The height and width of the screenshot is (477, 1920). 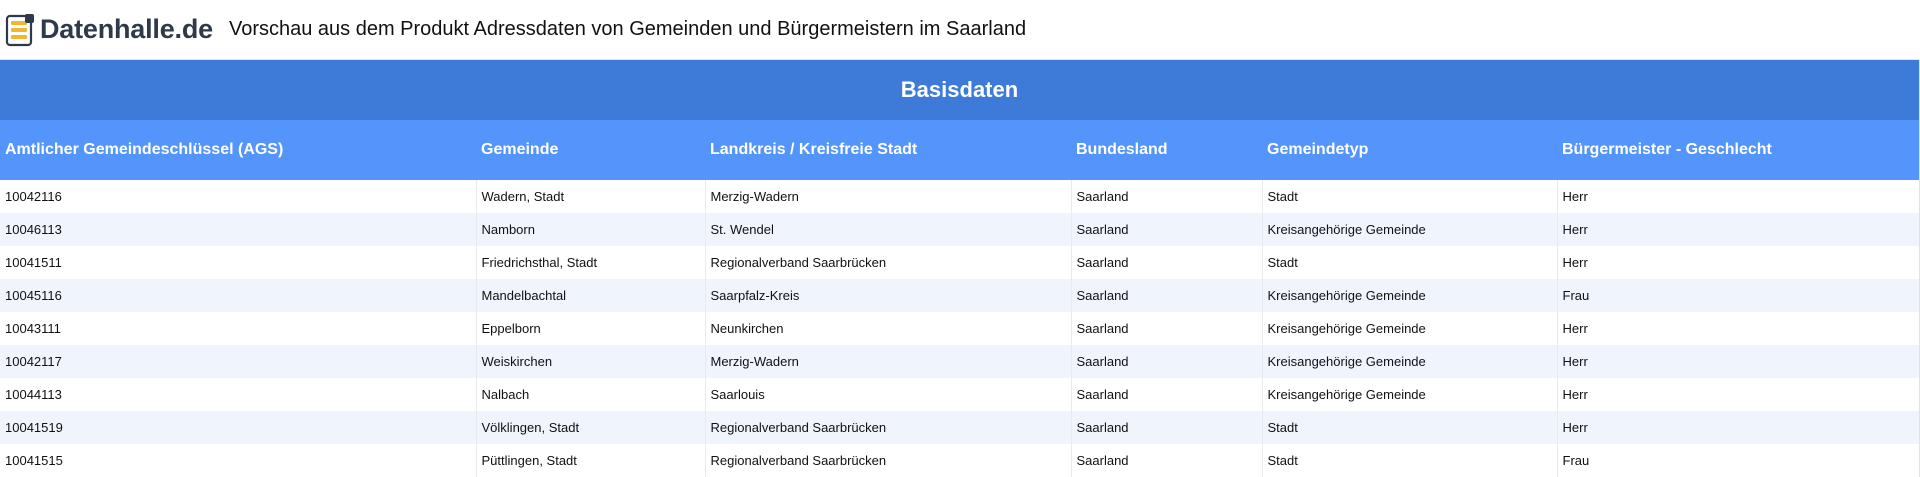 What do you see at coordinates (888, 229) in the screenshot?
I see `cell-landkreis: St. Wendel` at bounding box center [888, 229].